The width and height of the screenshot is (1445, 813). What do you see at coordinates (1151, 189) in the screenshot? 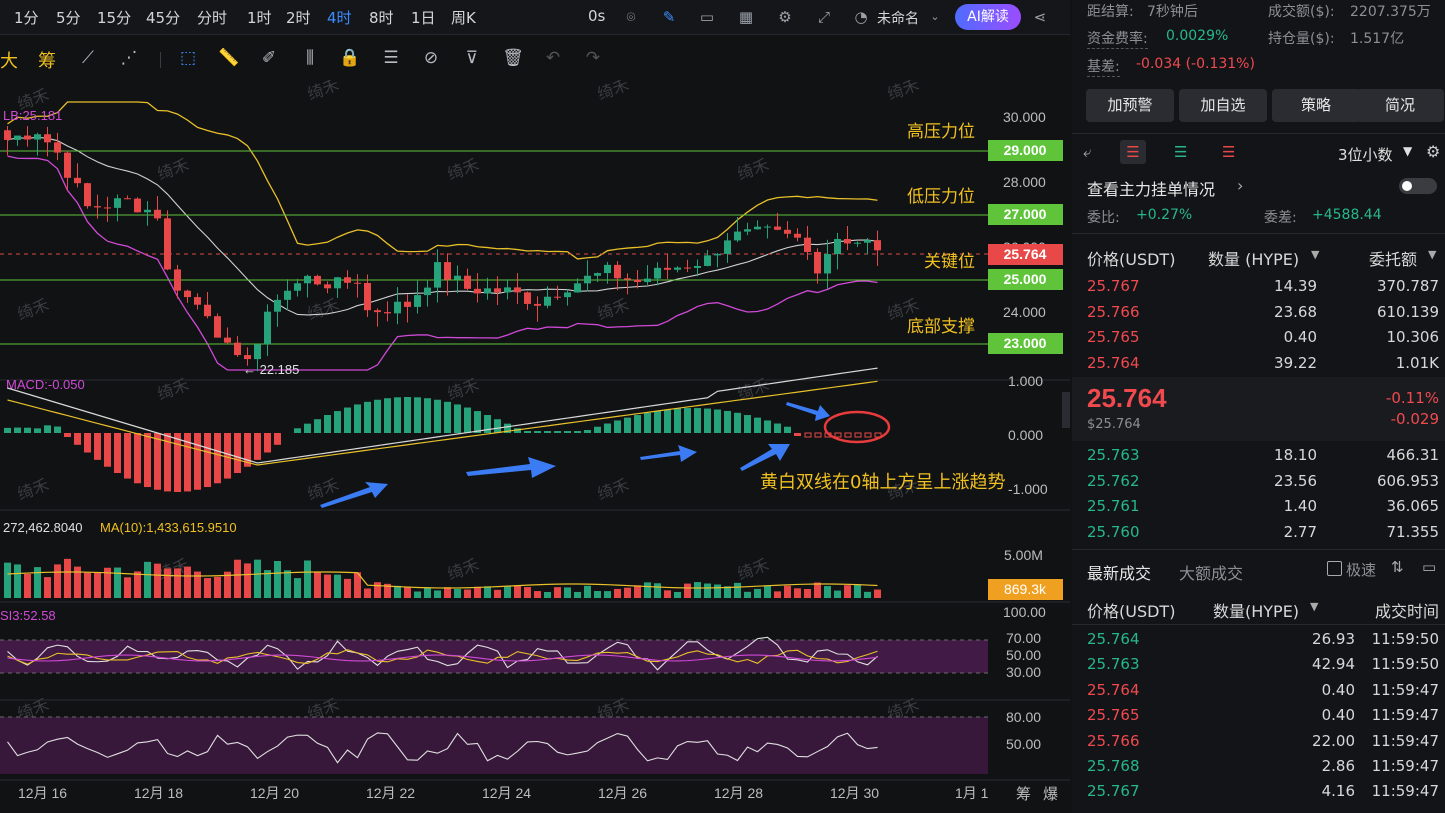
I see `main-orders-link: 查看主力挂单情况` at bounding box center [1151, 189].